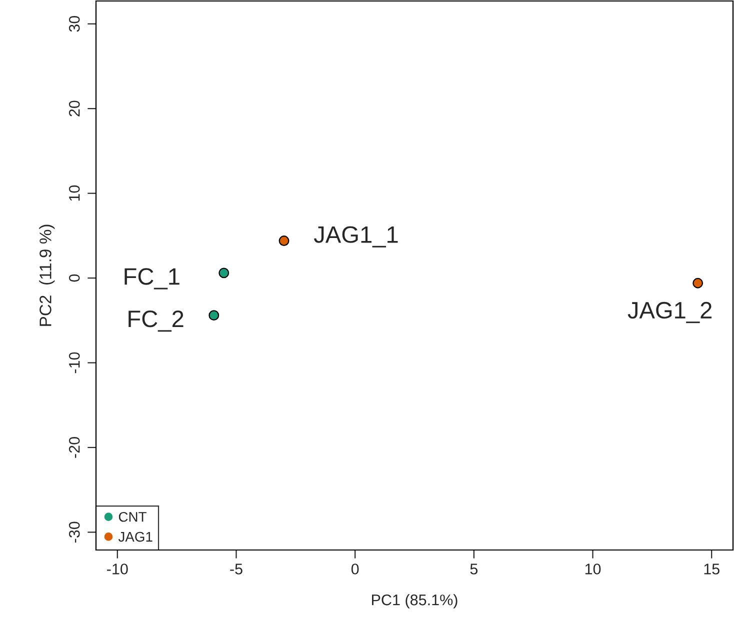 This screenshot has height=639, width=734. I want to click on x-tick-label: 15, so click(712, 569).